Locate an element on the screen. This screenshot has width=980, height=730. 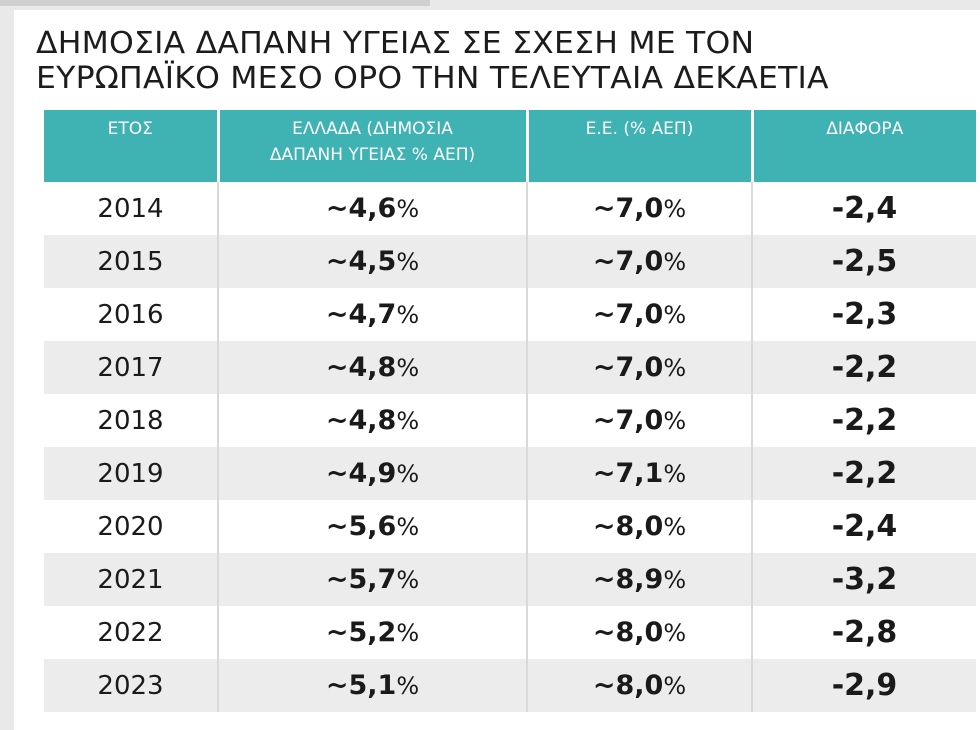
eu-value: ~7,1 is located at coordinates (628, 473).